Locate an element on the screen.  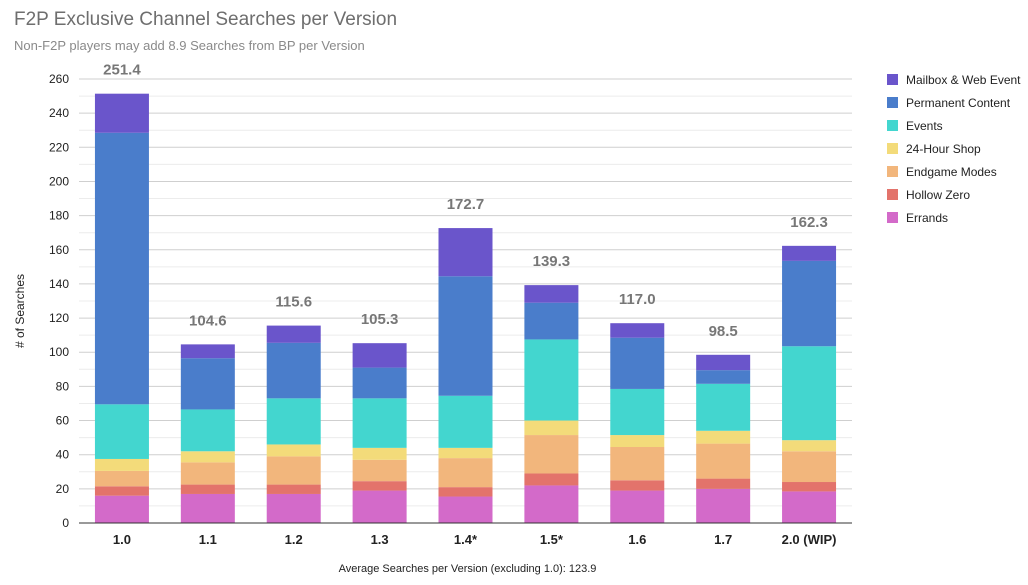
x-tick-label: 1.0 is located at coordinates (122, 539).